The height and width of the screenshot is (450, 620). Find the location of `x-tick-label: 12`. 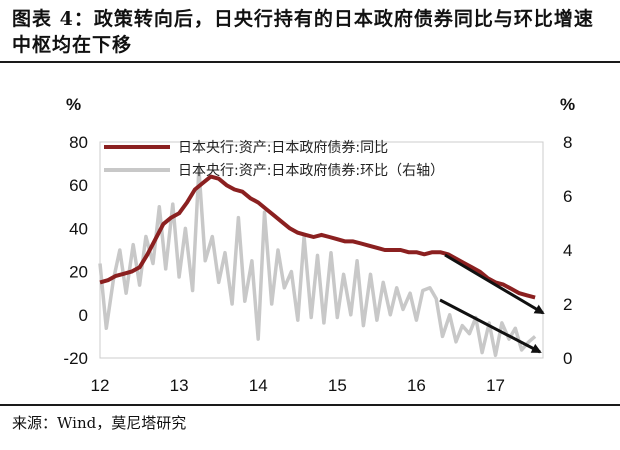

x-tick-label: 12 is located at coordinates (100, 385).